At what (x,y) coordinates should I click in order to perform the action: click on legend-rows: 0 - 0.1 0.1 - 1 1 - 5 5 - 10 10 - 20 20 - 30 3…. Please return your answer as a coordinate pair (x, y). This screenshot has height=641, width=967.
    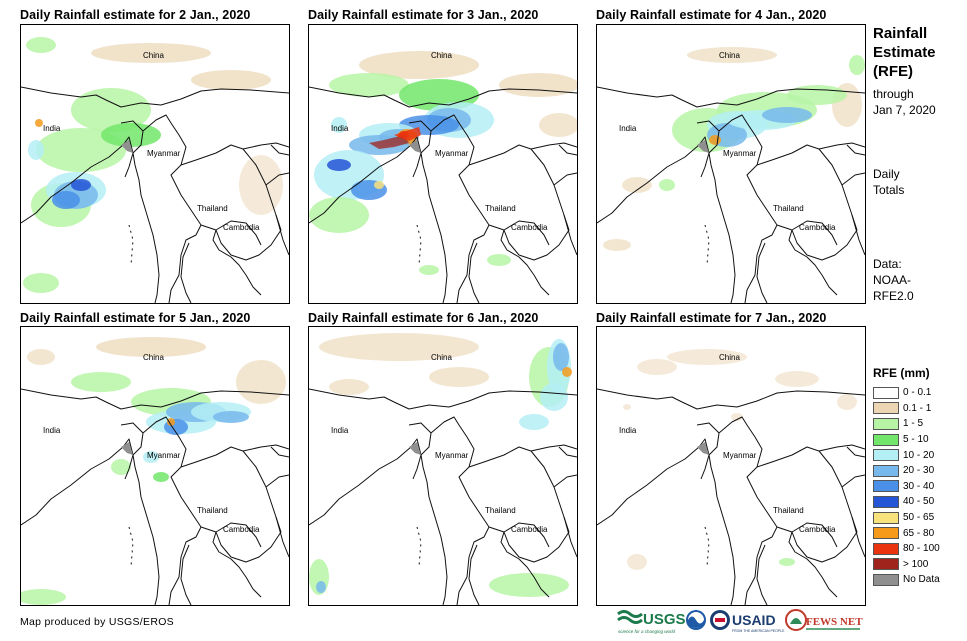
    Looking at the image, I should click on (906, 486).